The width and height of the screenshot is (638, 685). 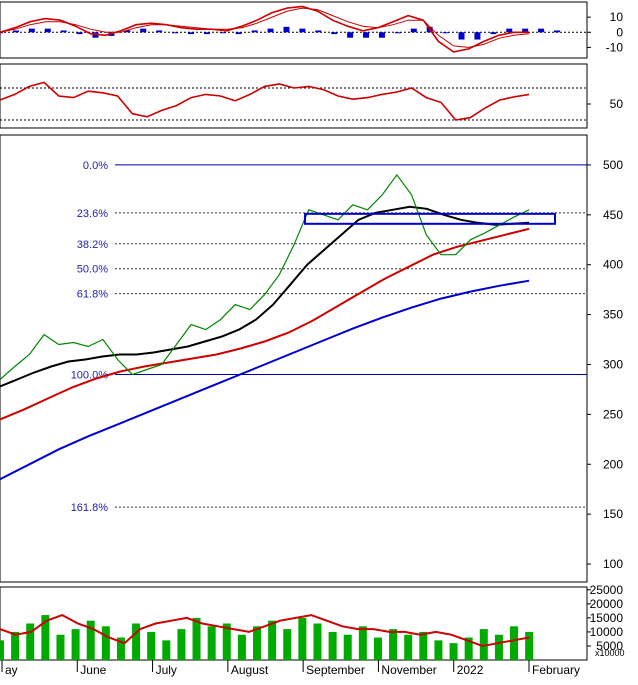 I want to click on fib-label-5: 100.0%, so click(x=90, y=375).